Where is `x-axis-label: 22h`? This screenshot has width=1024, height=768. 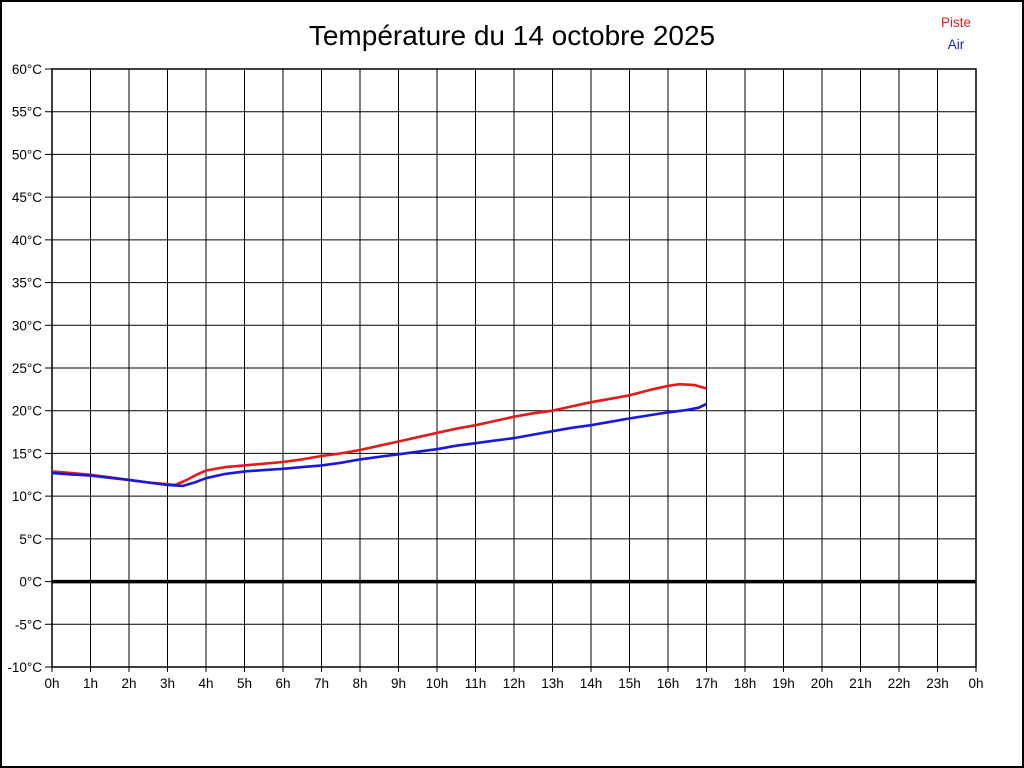 x-axis-label: 22h is located at coordinates (899, 683).